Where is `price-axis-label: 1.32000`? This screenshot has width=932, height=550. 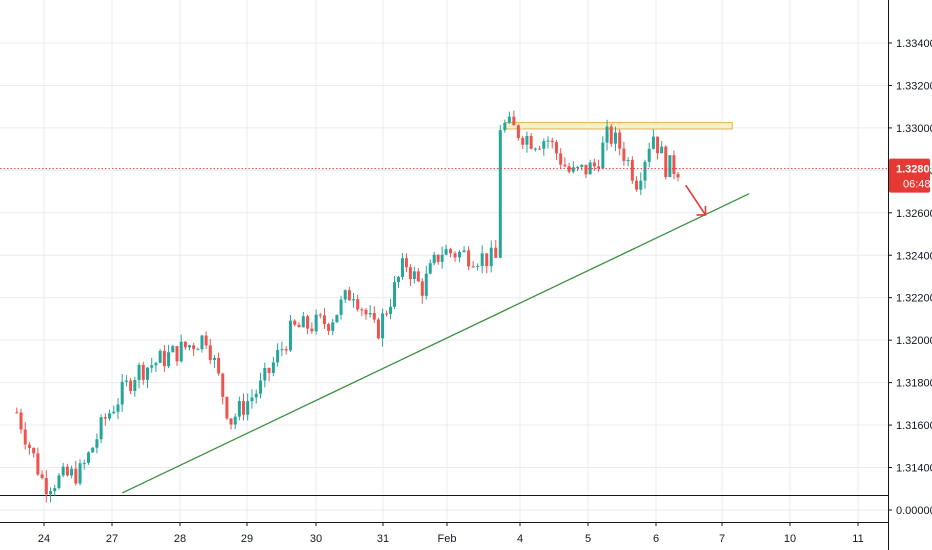 price-axis-label: 1.32000 is located at coordinates (914, 341).